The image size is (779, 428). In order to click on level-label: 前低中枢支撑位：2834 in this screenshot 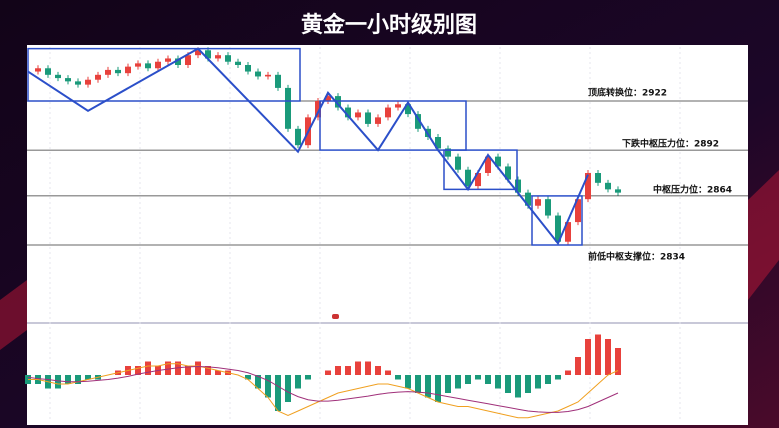, I will do `click(636, 257)`.